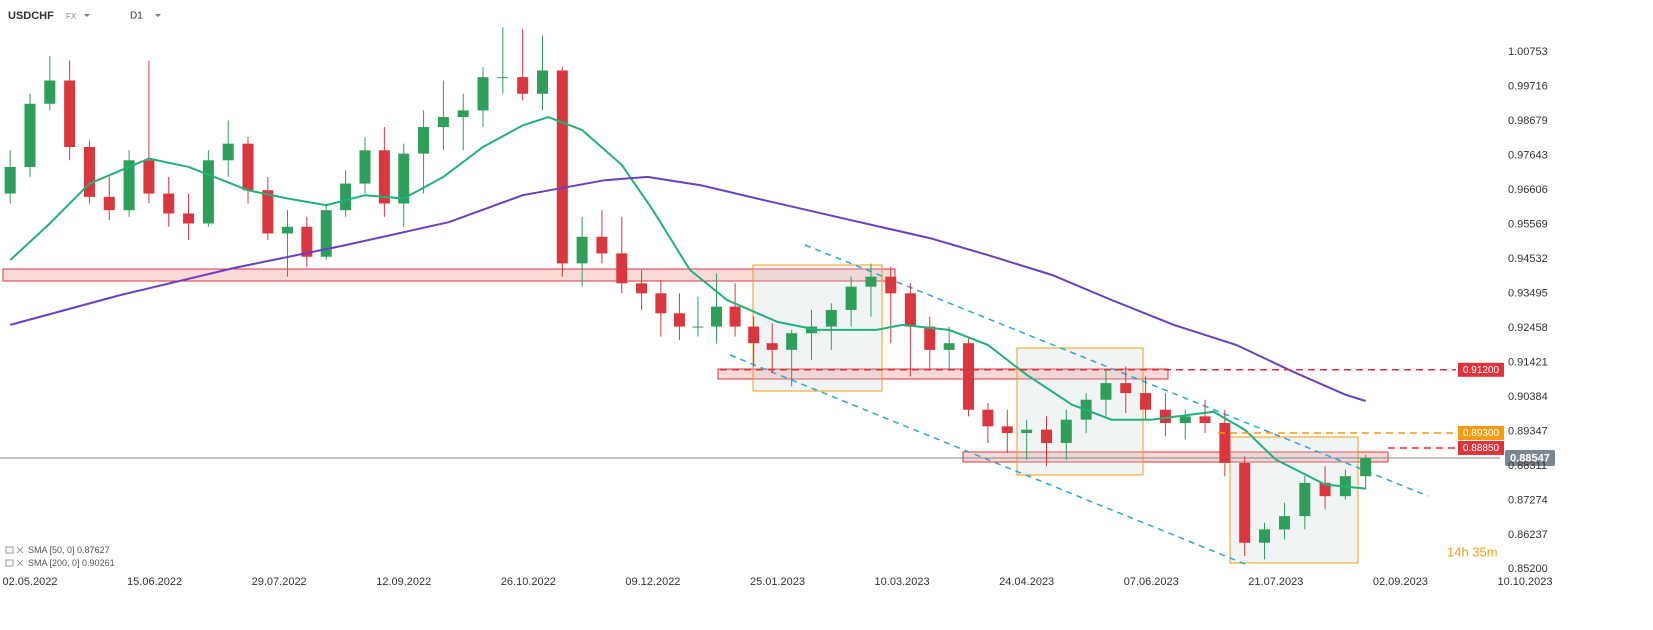 This screenshot has height=630, width=1653. What do you see at coordinates (1472, 551) in the screenshot?
I see `candle-timer: 14h 35m` at bounding box center [1472, 551].